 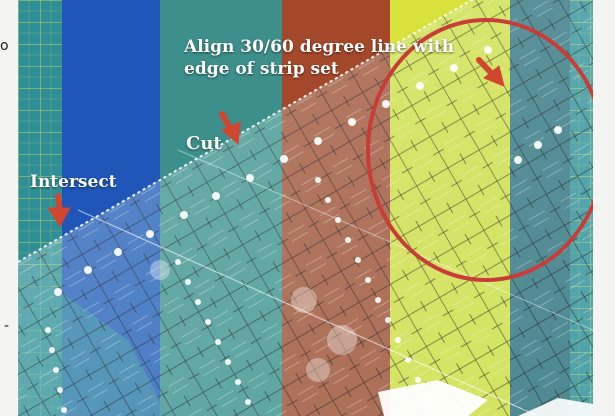 What do you see at coordinates (204, 143) in the screenshot?
I see `caption-cut: Cut` at bounding box center [204, 143].